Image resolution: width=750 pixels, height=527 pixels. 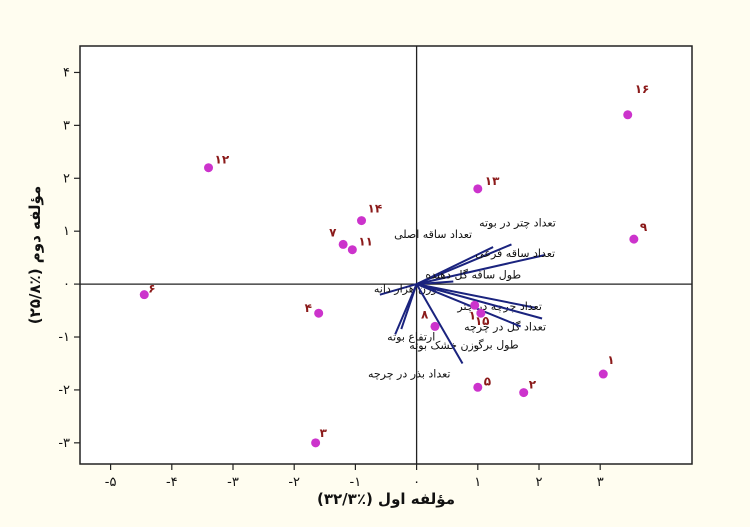 What do you see at coordinates (324, 433) in the screenshot?
I see `point-label: ۳` at bounding box center [324, 433].